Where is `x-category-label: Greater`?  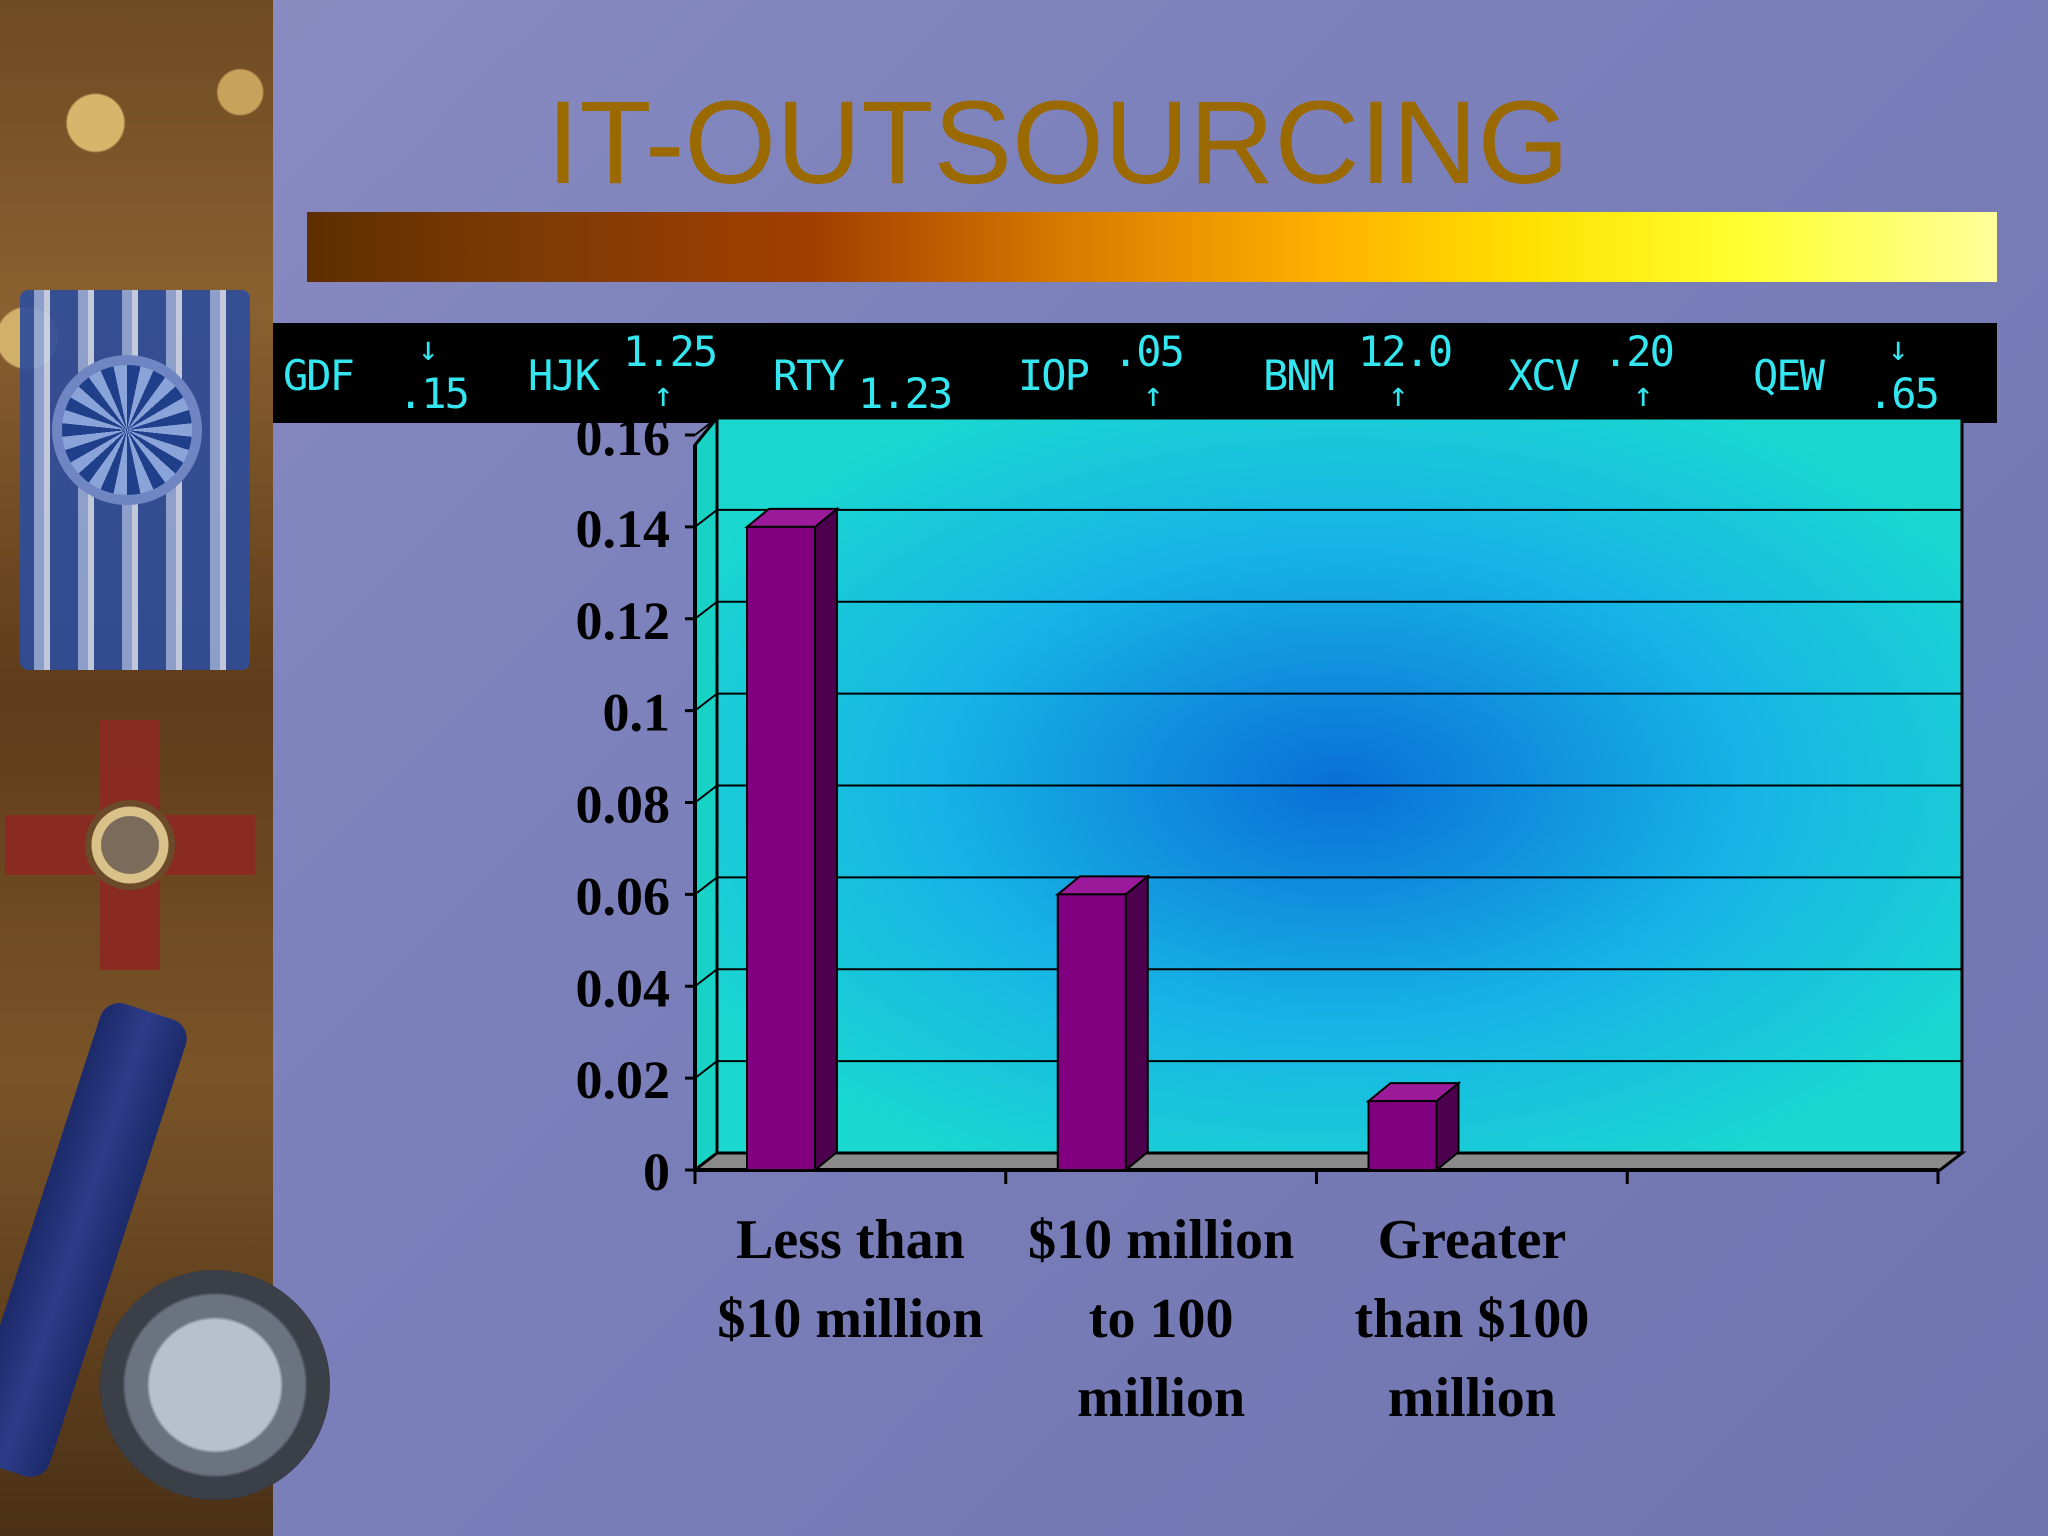
x-category-label: Greater is located at coordinates (1472, 1240).